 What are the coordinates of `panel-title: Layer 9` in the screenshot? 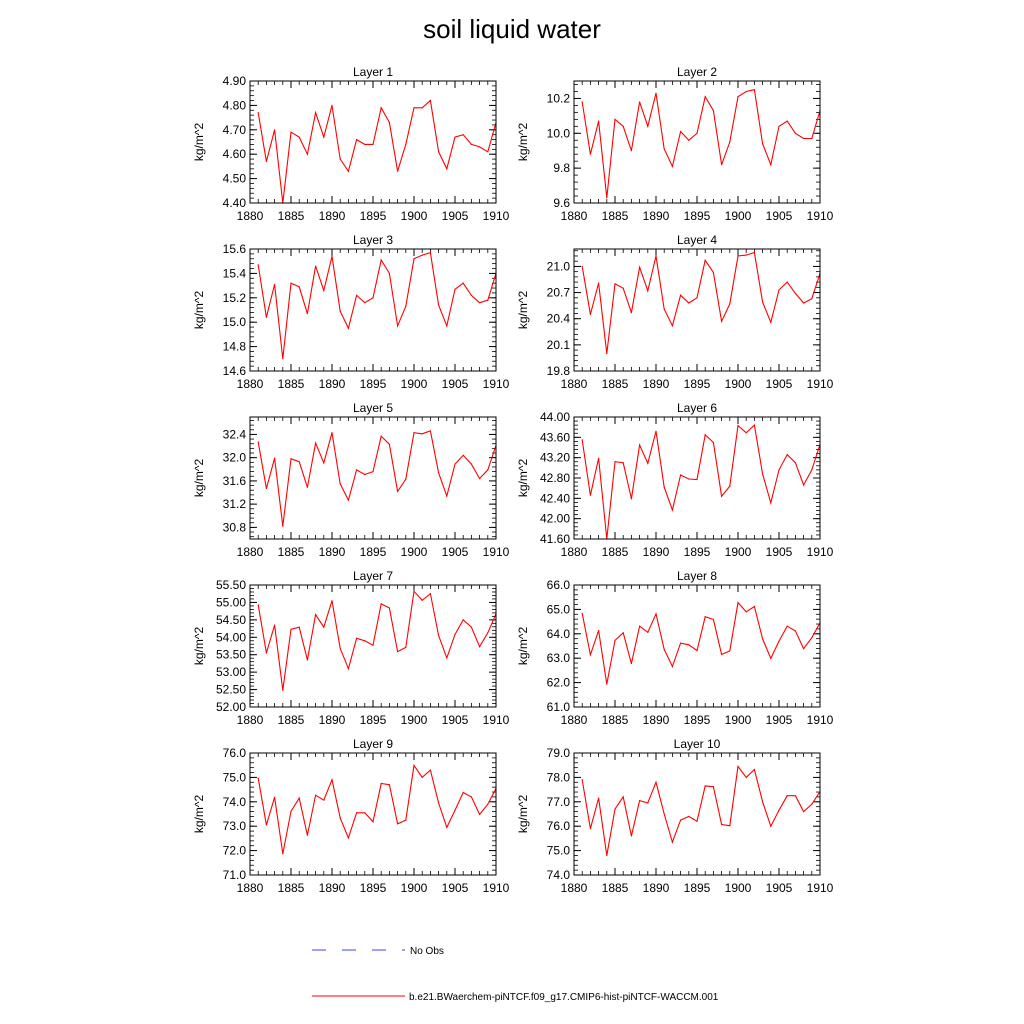 It's located at (373, 744).